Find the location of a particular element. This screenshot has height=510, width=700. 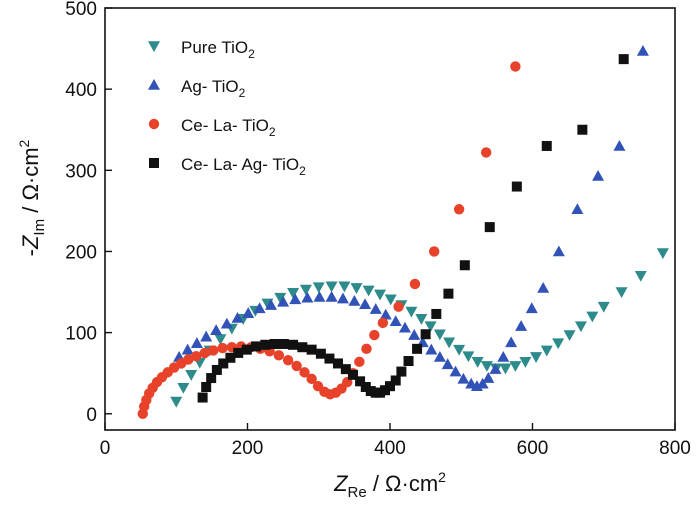

legend-label: Ag- TiO2 is located at coordinates (213, 88).